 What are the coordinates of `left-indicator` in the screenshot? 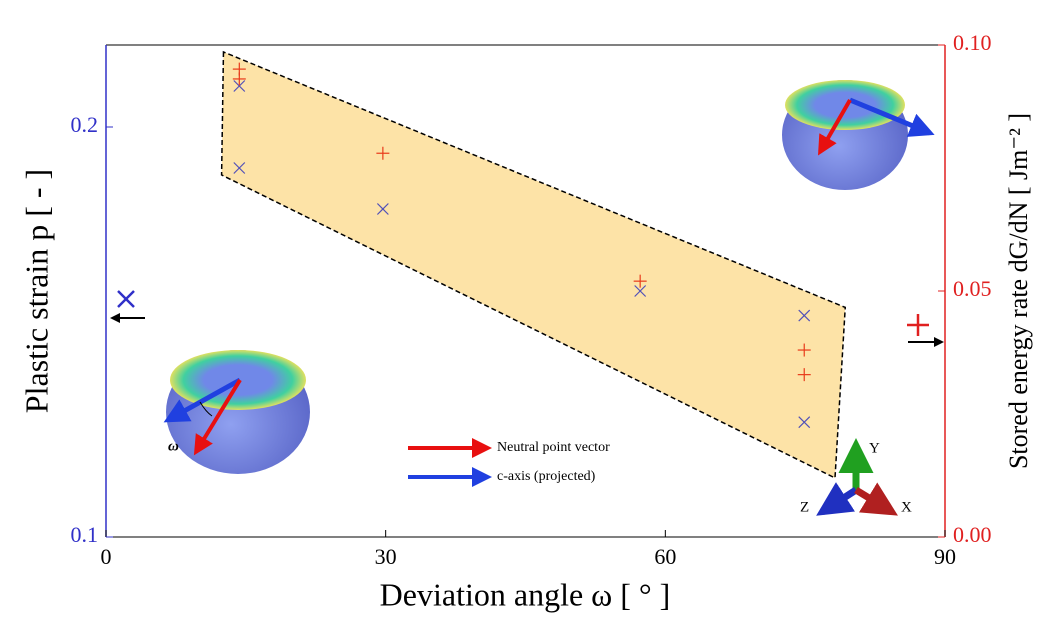 It's located at (127, 306).